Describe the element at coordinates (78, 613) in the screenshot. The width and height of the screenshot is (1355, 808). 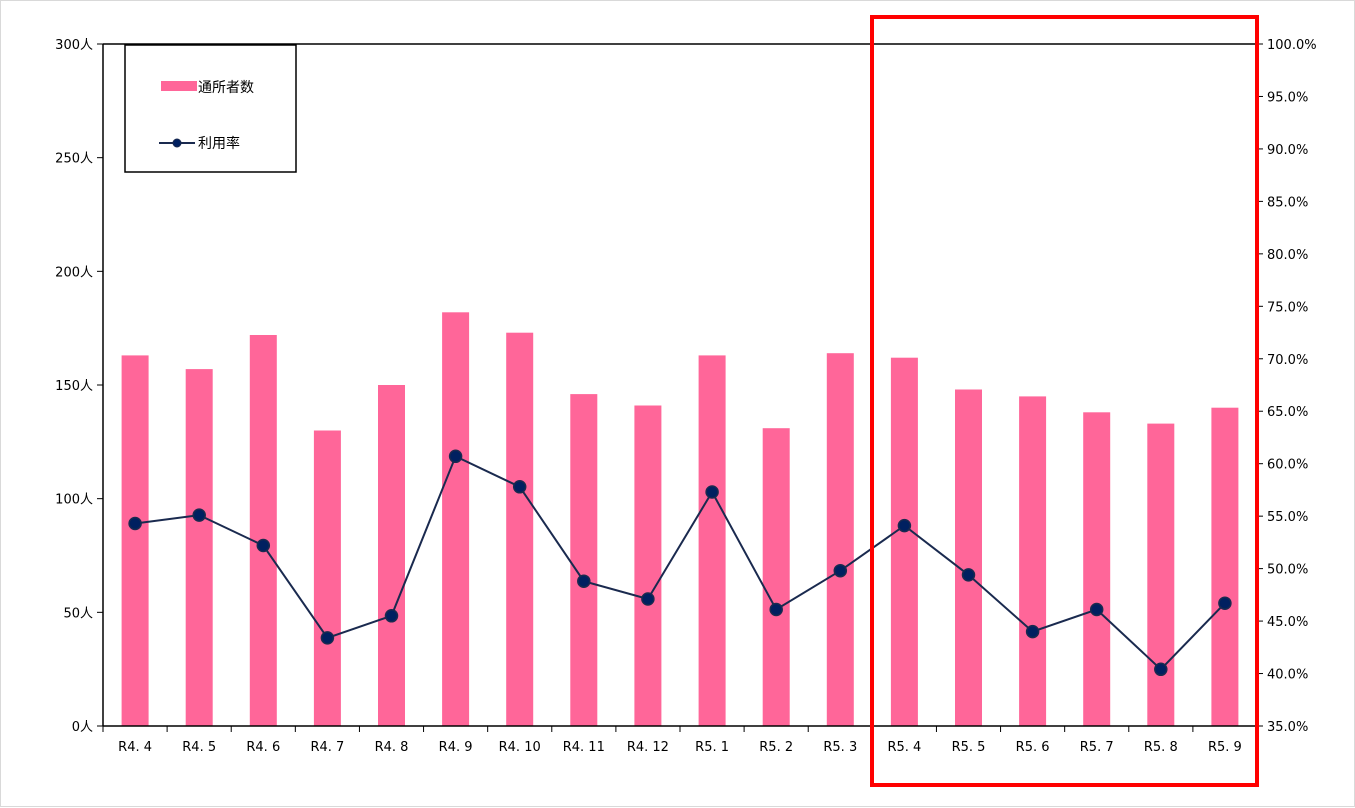
I see `y-left-tick-label: 50人` at that location.